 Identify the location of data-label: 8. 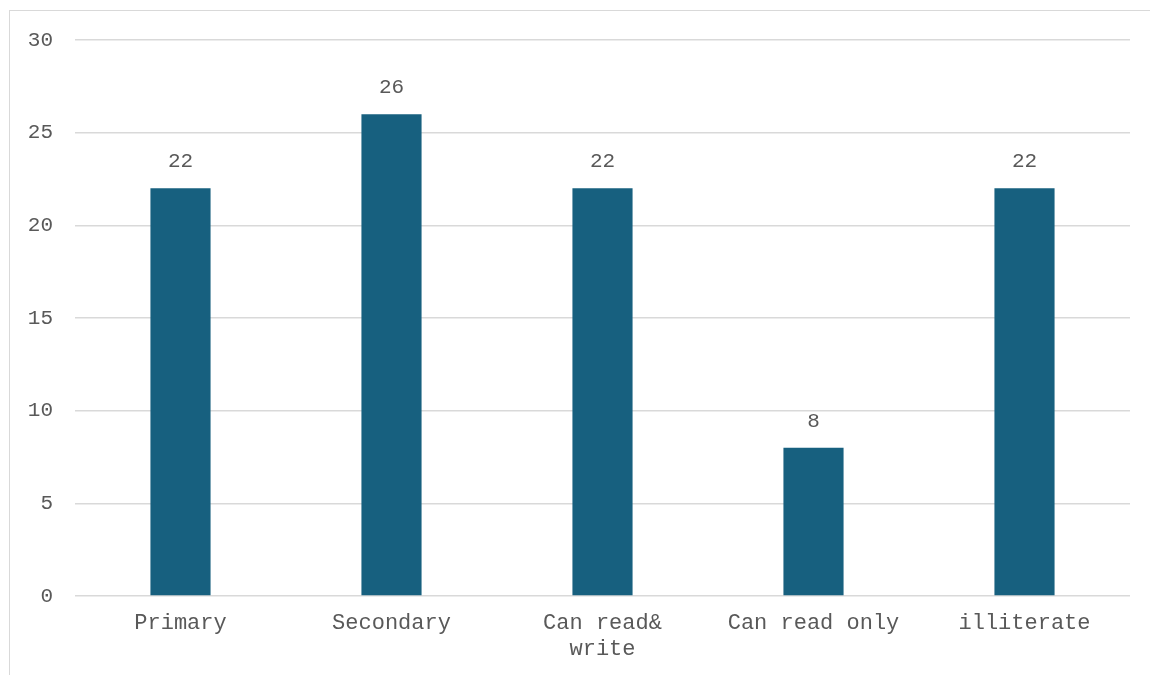
(813, 421).